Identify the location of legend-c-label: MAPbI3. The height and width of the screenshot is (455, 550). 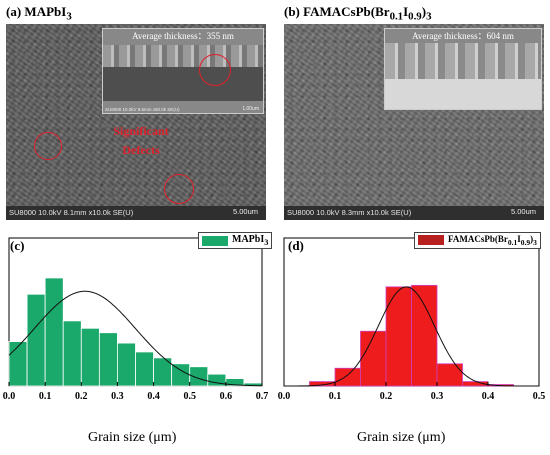
(250, 240).